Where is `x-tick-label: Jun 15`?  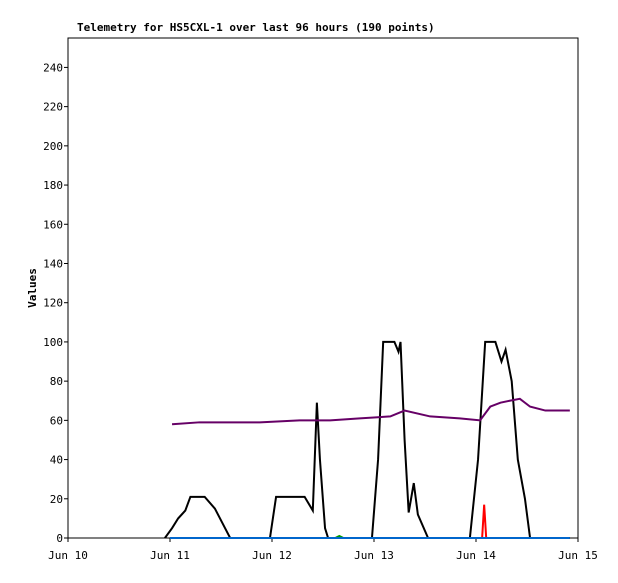 x-tick-label: Jun 15 is located at coordinates (578, 555).